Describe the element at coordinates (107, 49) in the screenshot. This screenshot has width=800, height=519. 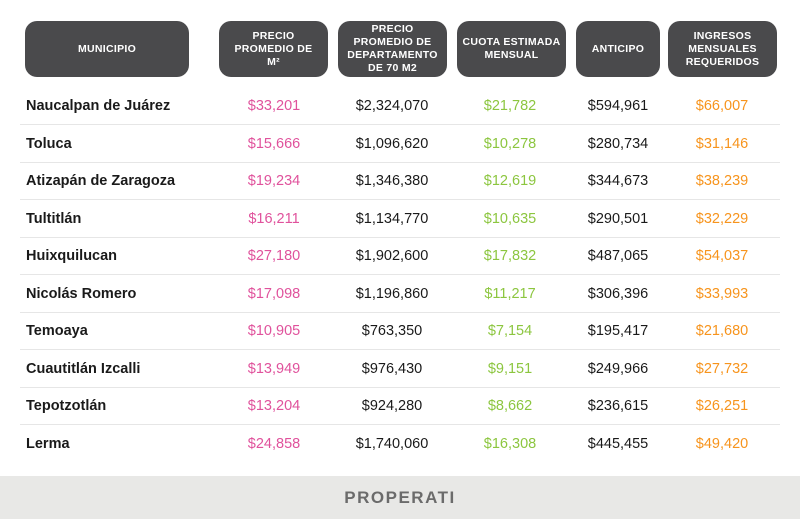
I see `column-header-0: MUNICIPIO` at that location.